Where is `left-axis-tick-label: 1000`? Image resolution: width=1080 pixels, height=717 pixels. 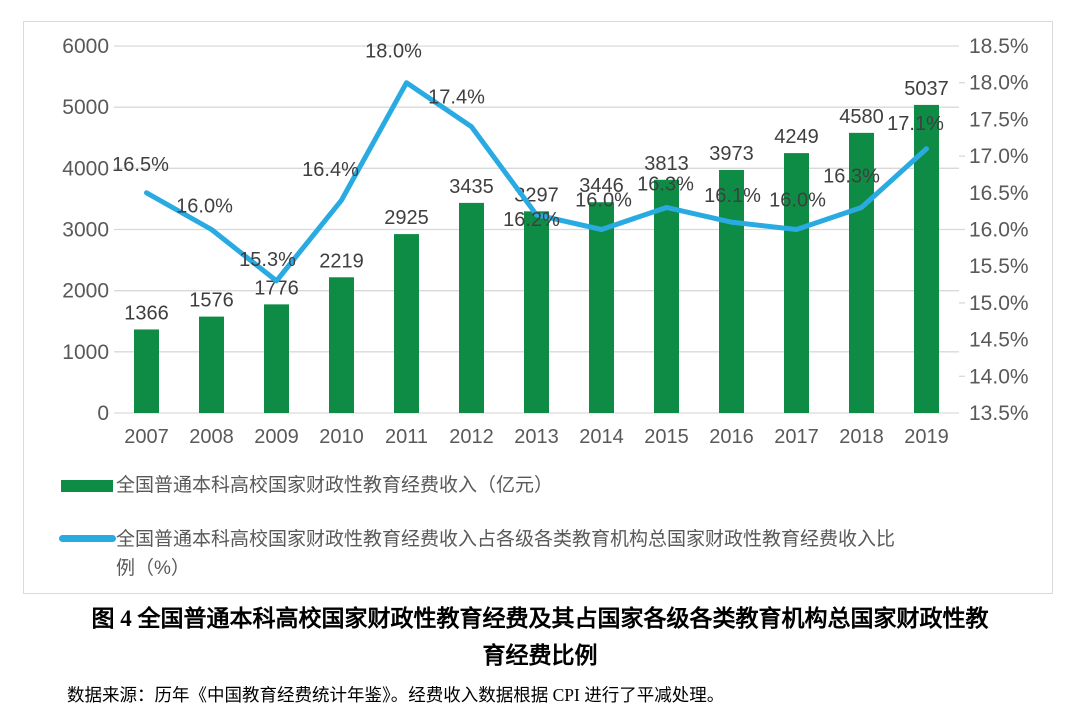
left-axis-tick-label: 1000 is located at coordinates (85, 352).